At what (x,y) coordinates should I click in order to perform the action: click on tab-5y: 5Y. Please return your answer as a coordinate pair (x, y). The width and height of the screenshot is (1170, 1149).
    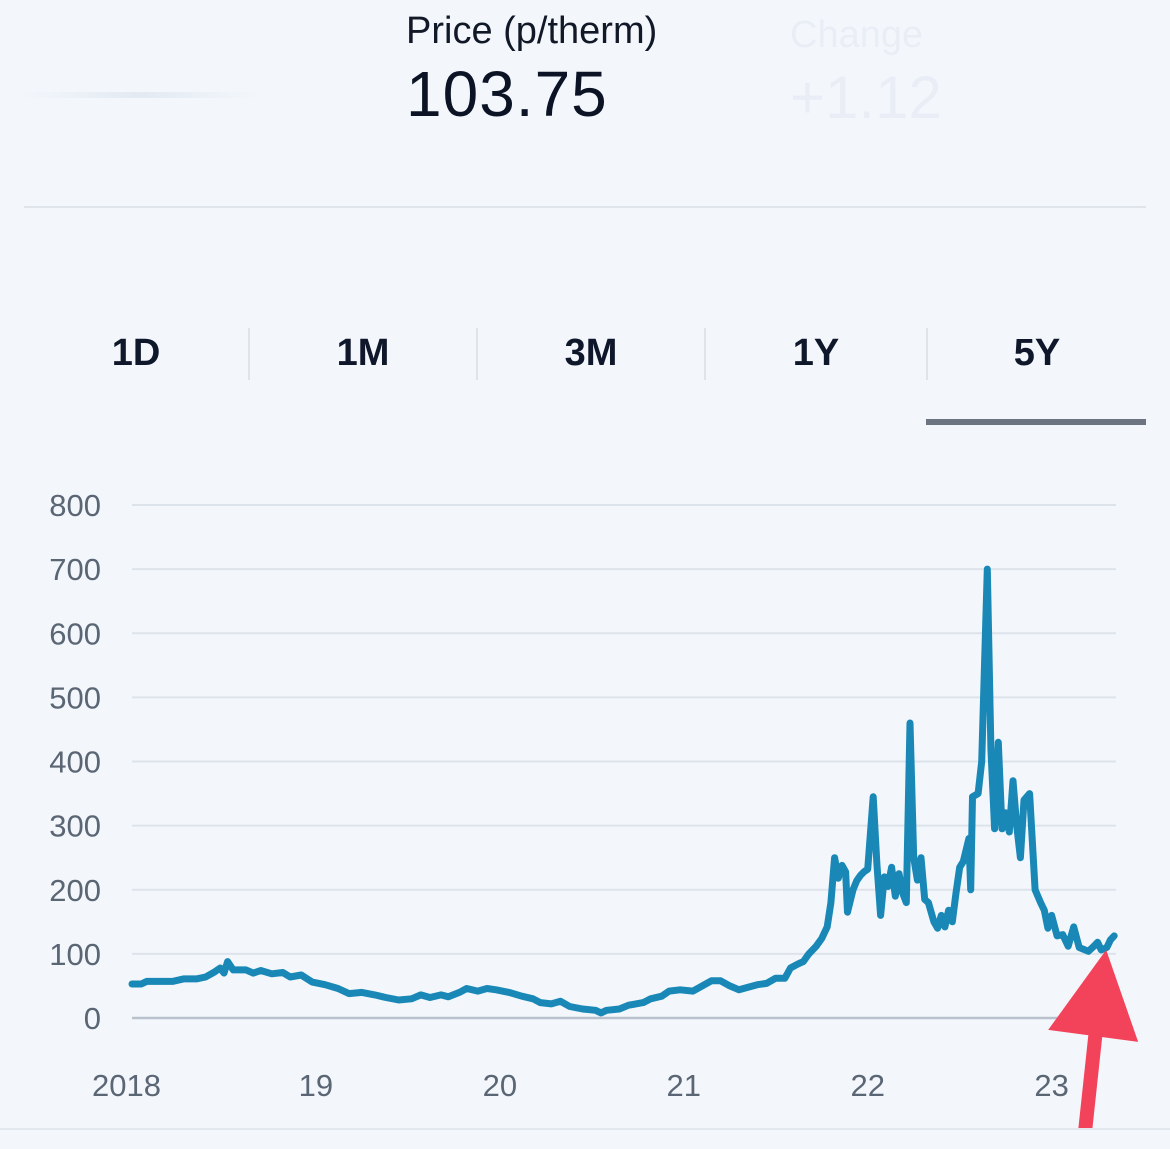
    Looking at the image, I should click on (1037, 352).